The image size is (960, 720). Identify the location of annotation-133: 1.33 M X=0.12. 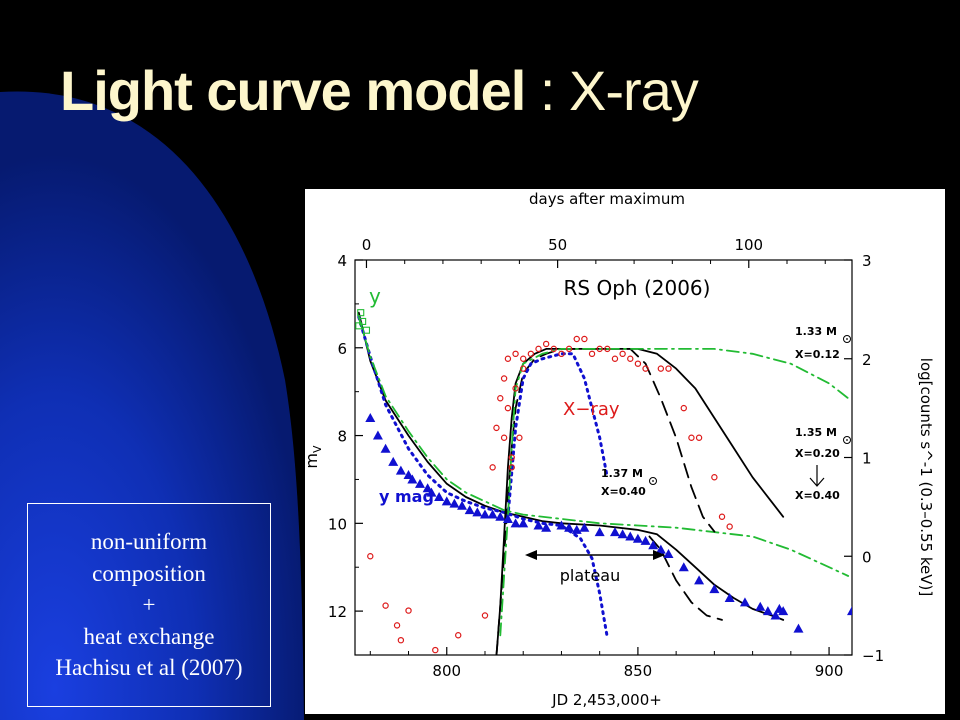
(823, 343).